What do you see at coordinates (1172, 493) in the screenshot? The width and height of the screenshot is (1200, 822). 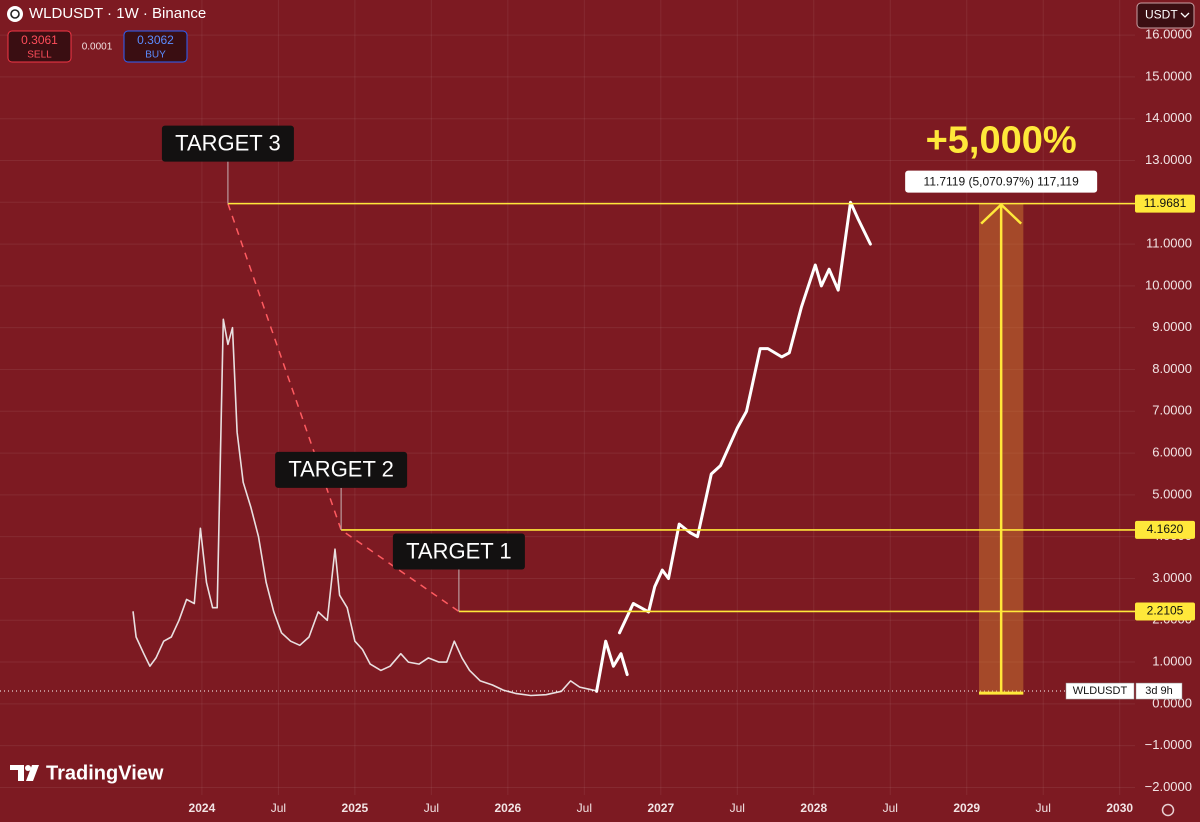 I see `y-tick-label: 5.0000` at bounding box center [1172, 493].